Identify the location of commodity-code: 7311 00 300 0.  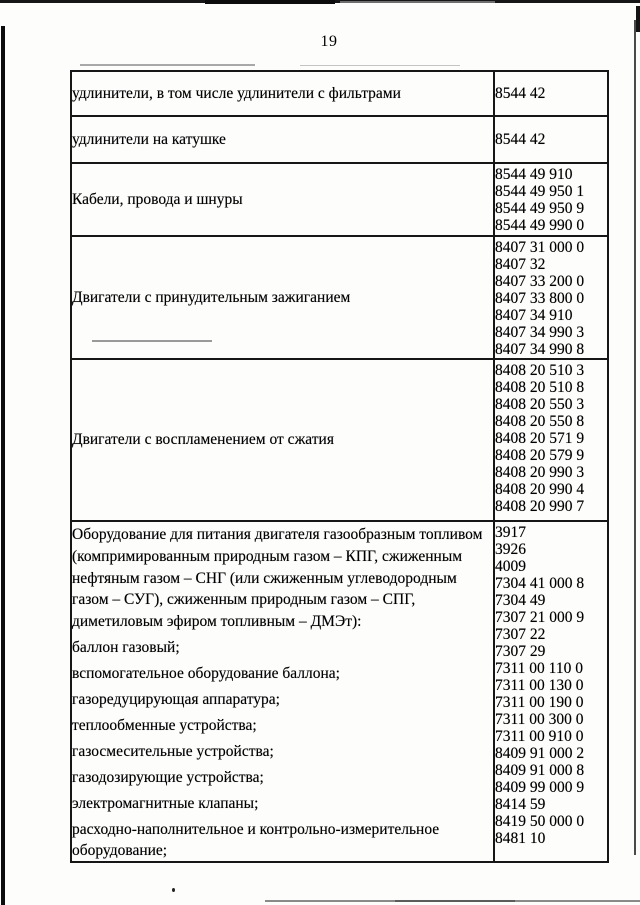
(539, 719).